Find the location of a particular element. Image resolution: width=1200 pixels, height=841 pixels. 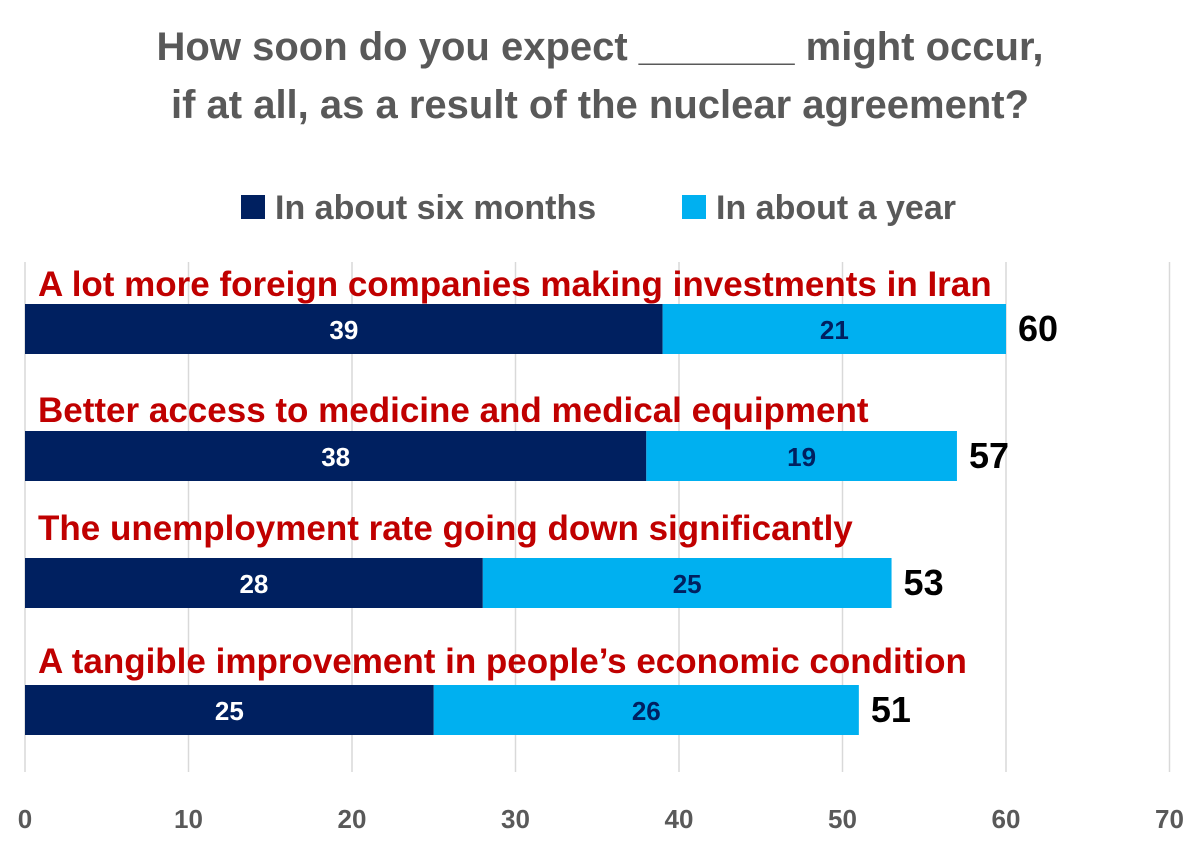

data-label-3-six-months: 28 is located at coordinates (253, 584).